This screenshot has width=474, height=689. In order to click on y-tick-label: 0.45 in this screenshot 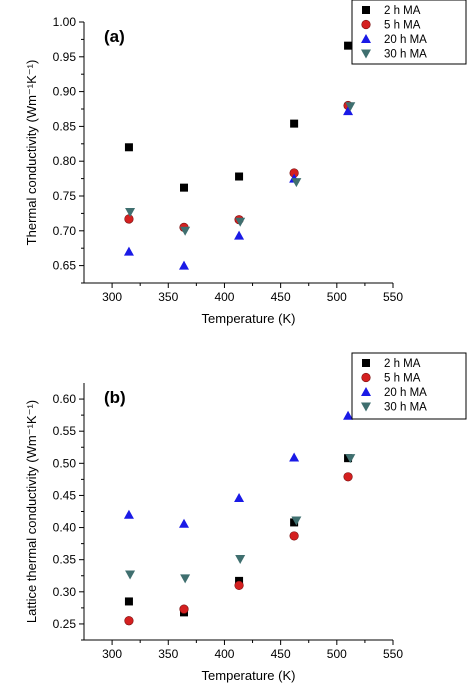, I will do `click(65, 495)`.